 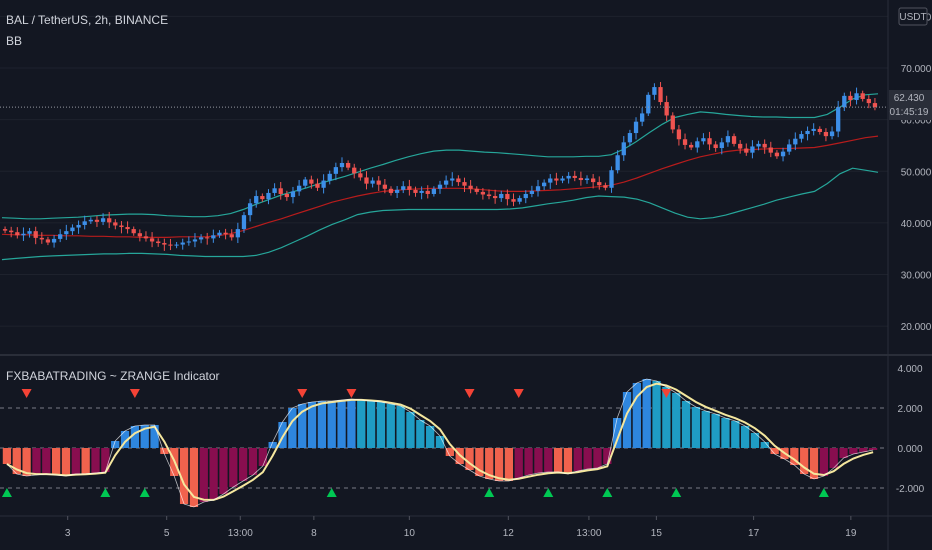 What do you see at coordinates (461, 527) in the screenshot?
I see `time-axis: 3 5 13:00 8 10 12 13:00 15 17 19` at bounding box center [461, 527].